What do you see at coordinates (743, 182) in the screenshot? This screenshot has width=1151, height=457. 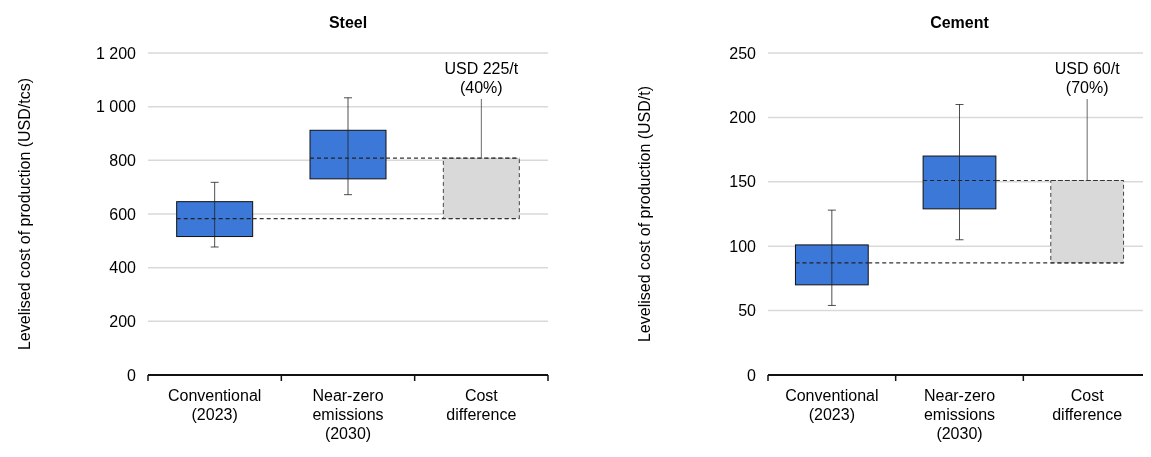 I see `y-tick-label: 150` at bounding box center [743, 182].